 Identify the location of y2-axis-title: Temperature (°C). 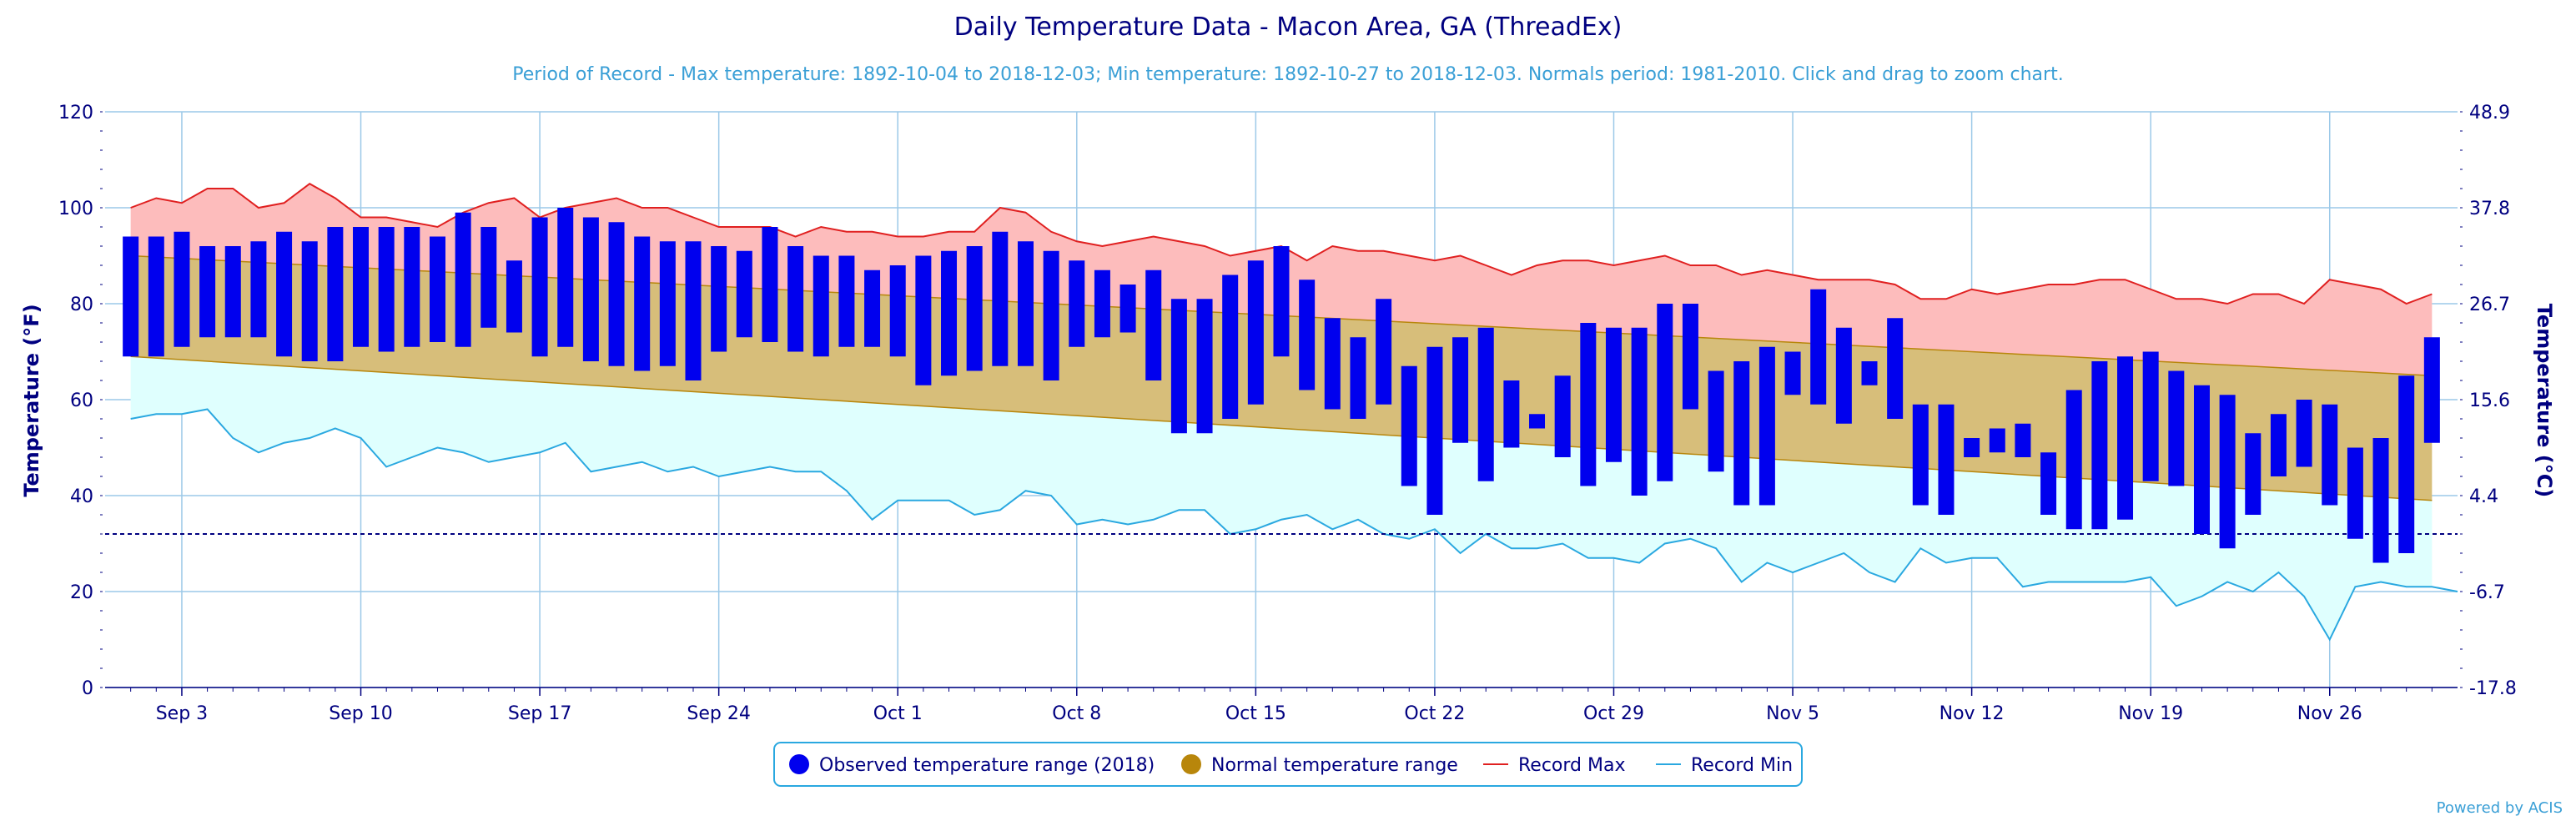
(2544, 401).